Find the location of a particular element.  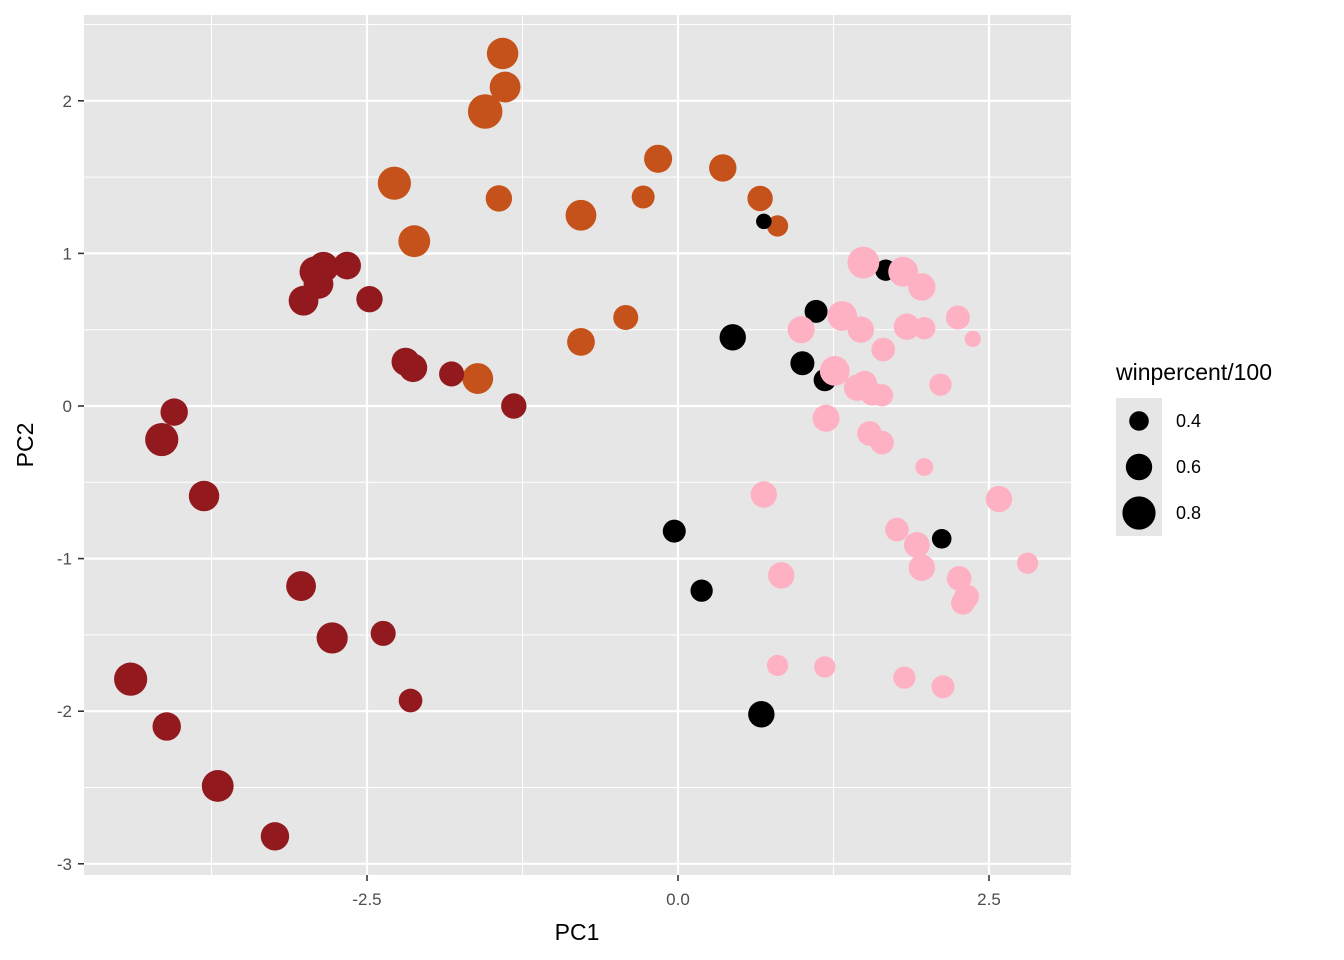

y-tick-label: -2 is located at coordinates (64, 711).